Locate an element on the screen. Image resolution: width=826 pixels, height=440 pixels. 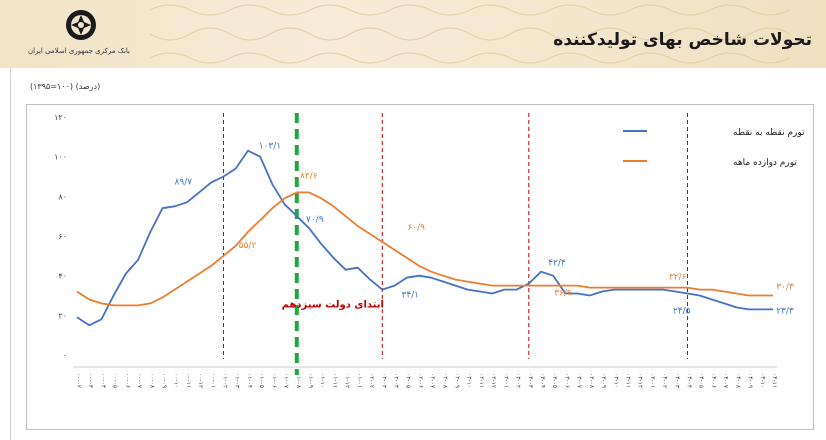
x-tick-label: ۰۳-۰۴ is located at coordinates (542, 380).